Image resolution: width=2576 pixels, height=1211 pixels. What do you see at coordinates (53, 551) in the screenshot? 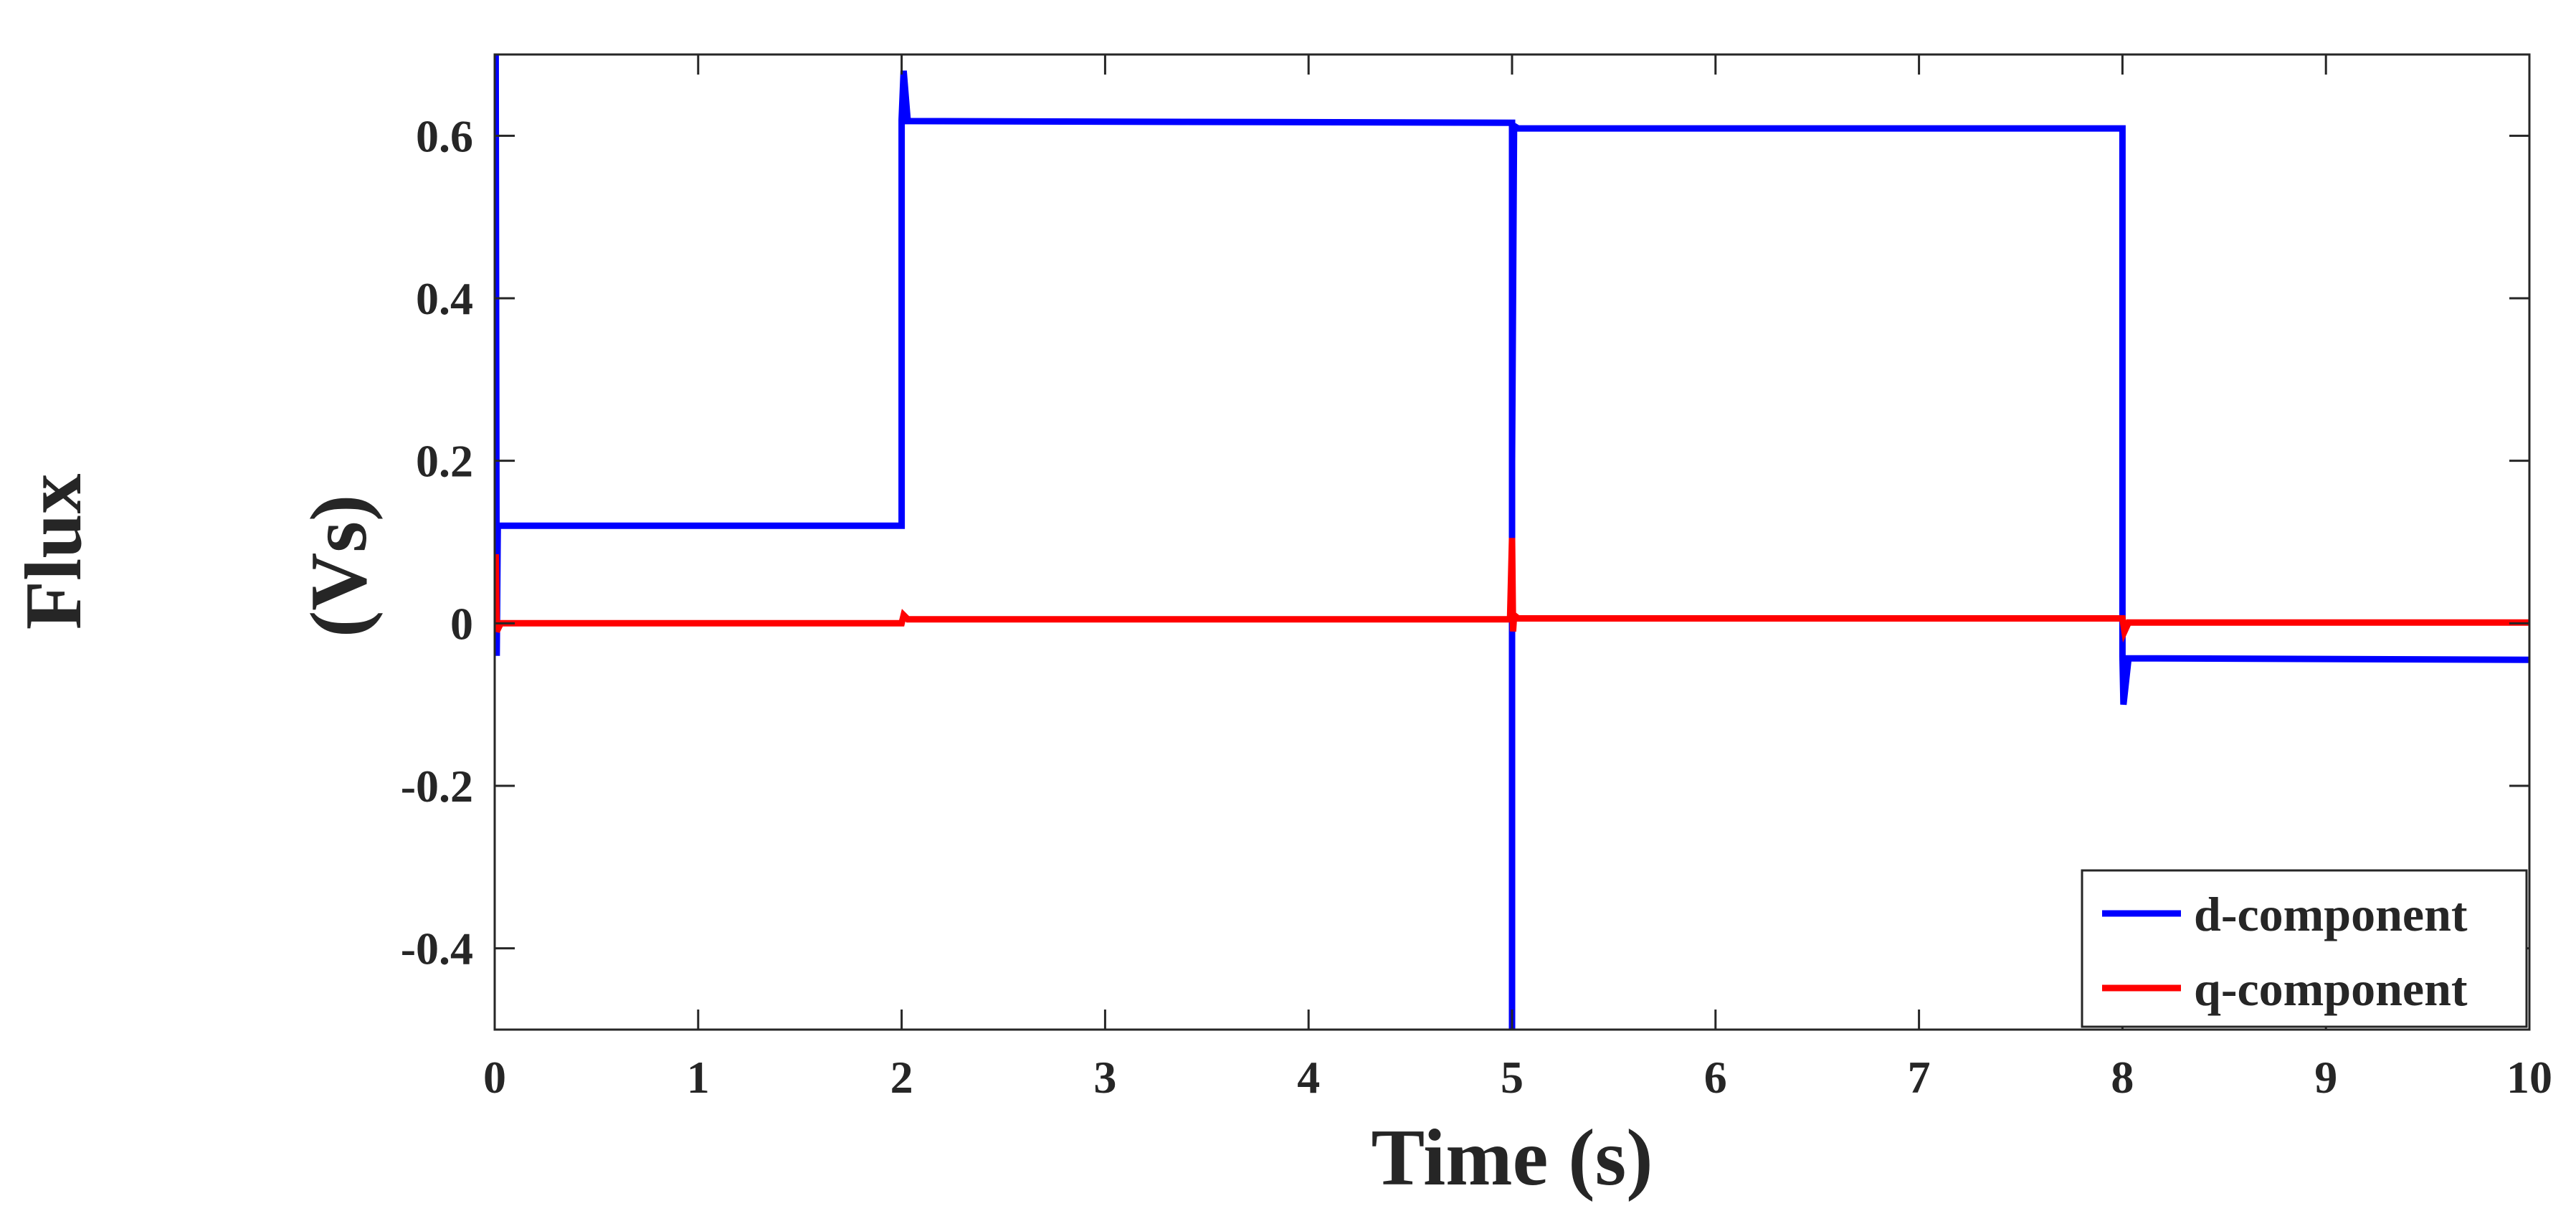
I see `y-axis-title-flux: Flux` at bounding box center [53, 551].